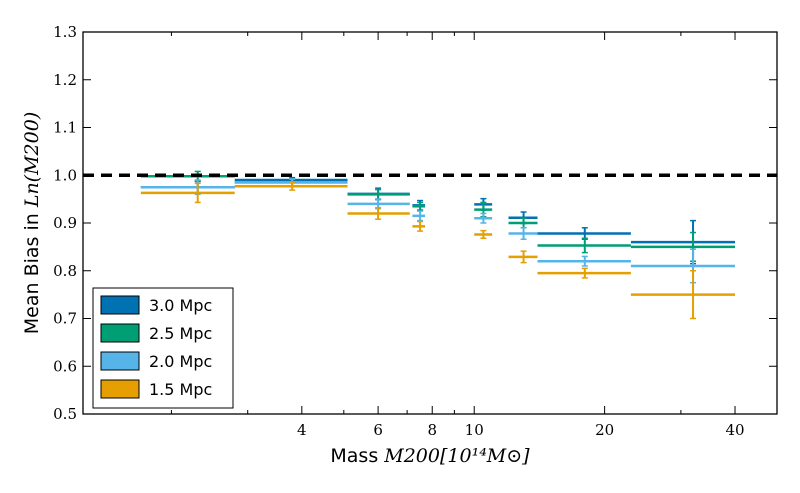 This screenshot has width=800, height=493. Describe the element at coordinates (65, 80) in the screenshot. I see `y-tick-label: 1.2` at that location.